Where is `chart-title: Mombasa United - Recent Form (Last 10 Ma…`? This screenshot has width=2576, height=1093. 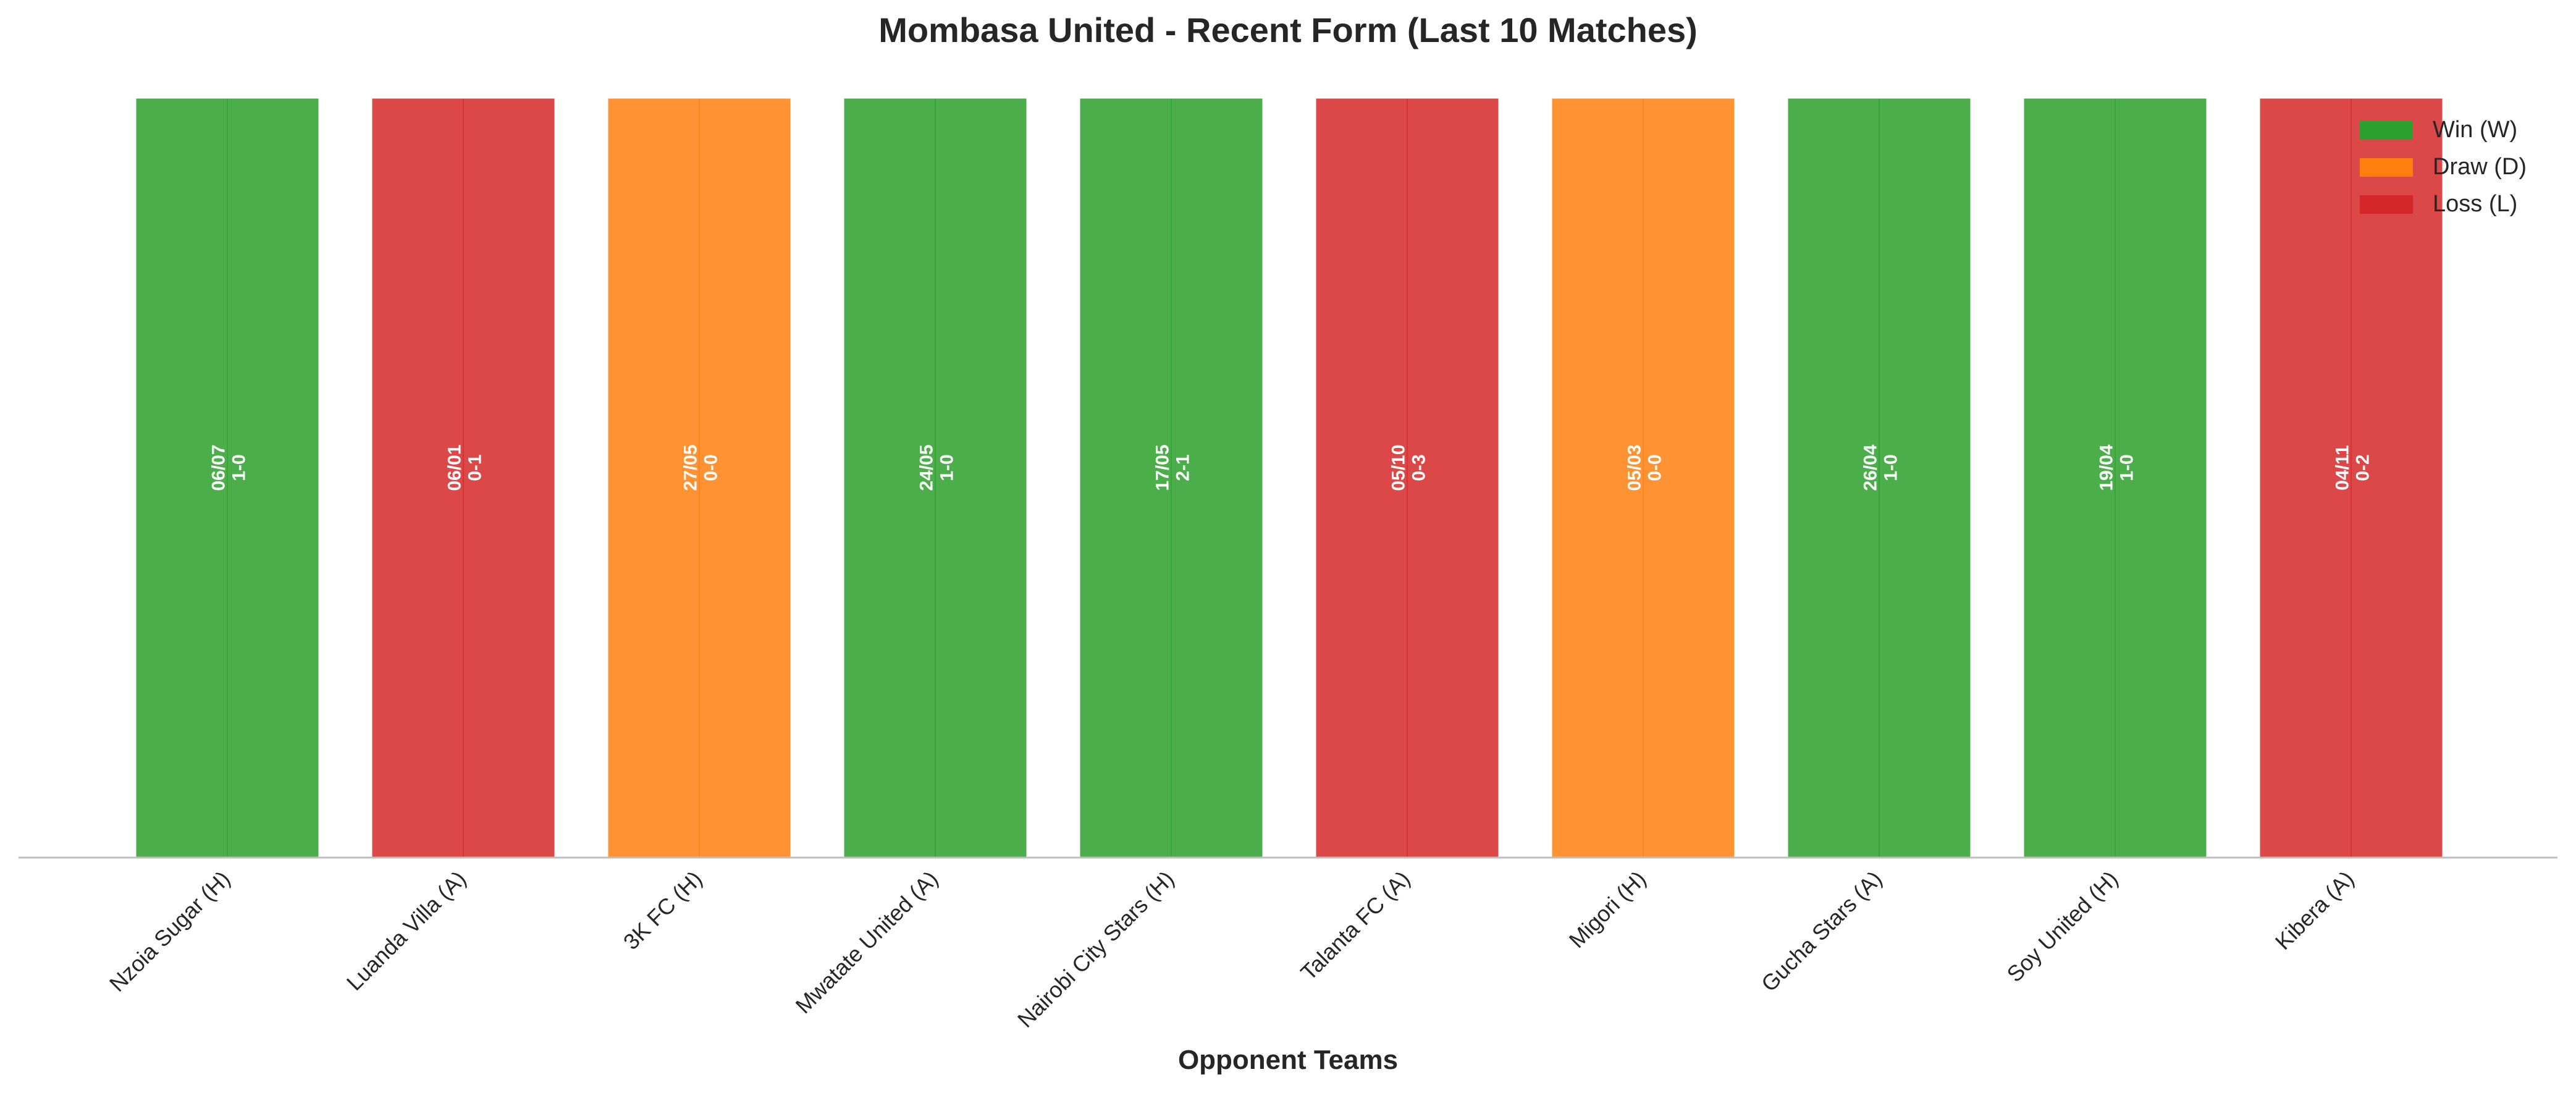
chart-title: Mombasa United - Recent Form (Last 10 Ma… is located at coordinates (1288, 30).